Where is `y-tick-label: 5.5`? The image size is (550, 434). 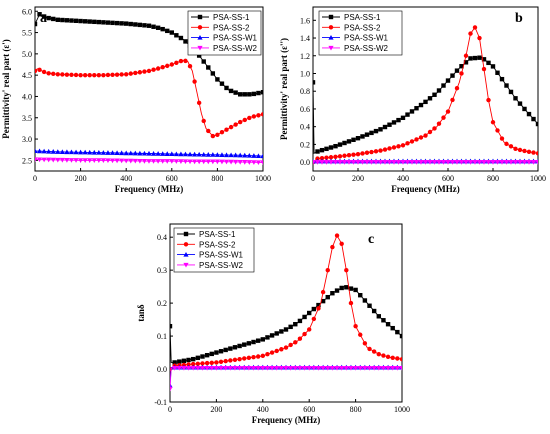
y-tick-label: 5.5 is located at coordinates (27, 33).